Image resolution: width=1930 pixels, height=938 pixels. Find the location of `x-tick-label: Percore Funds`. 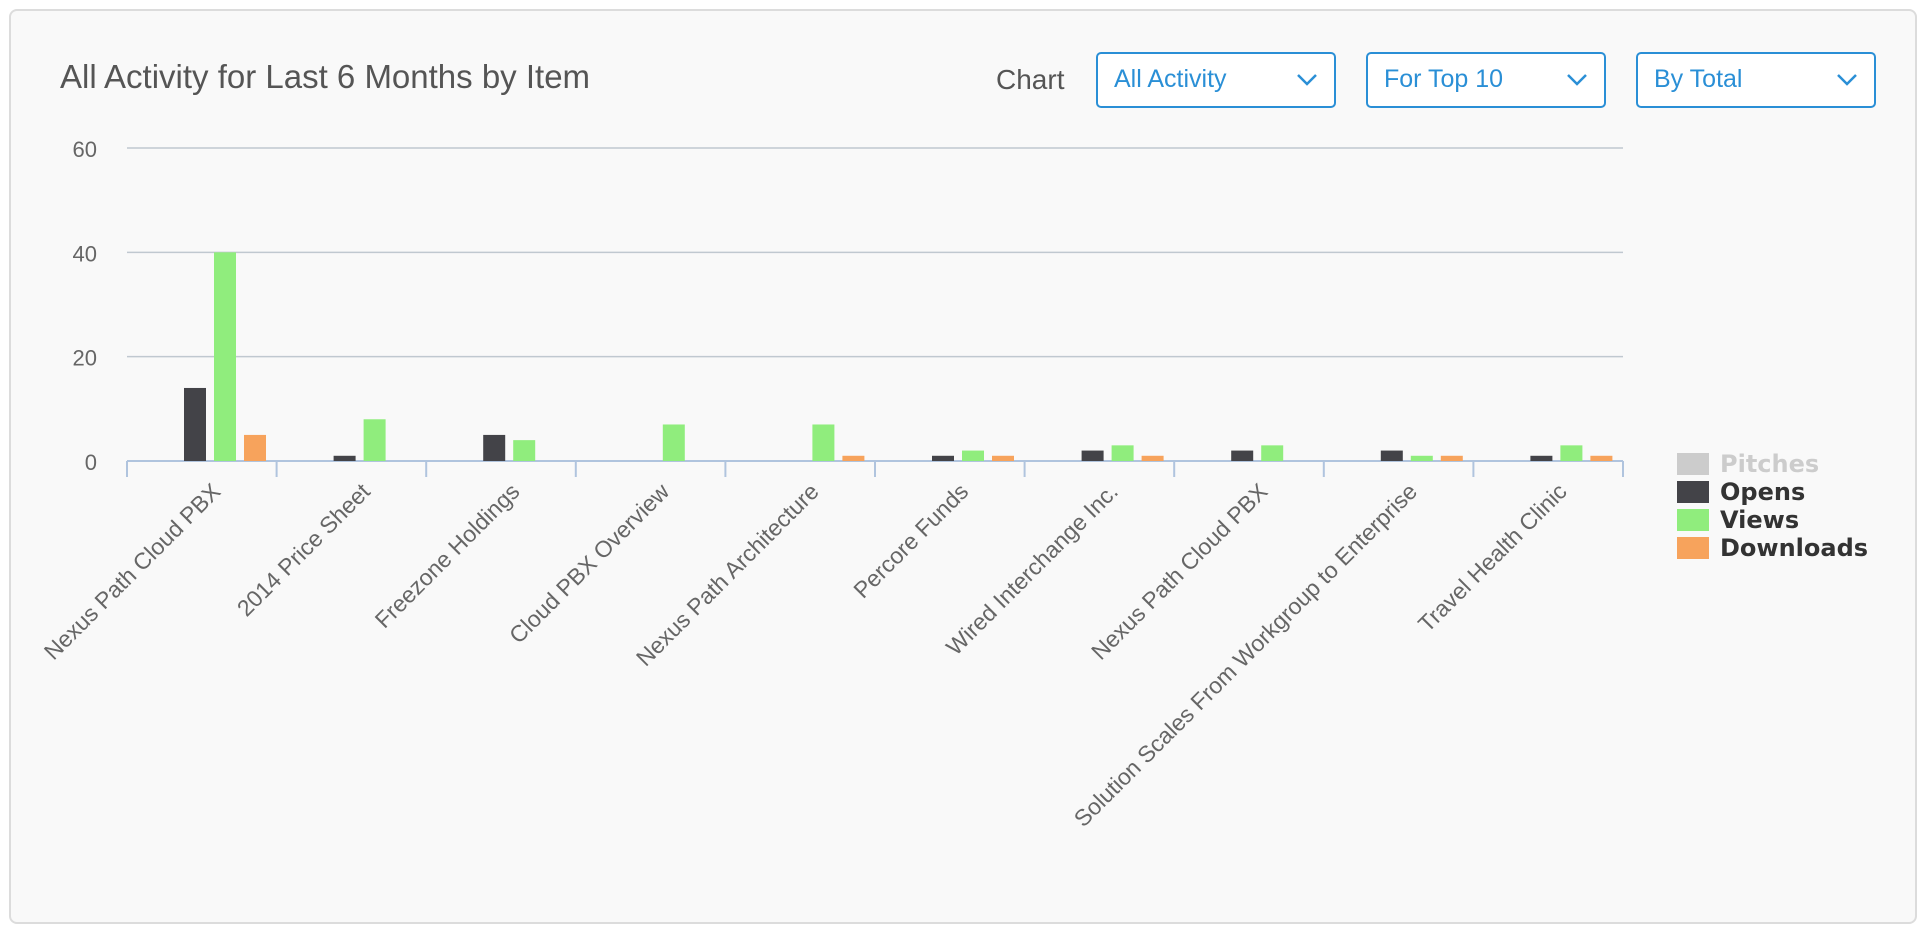

x-tick-label: Percore Funds is located at coordinates (910, 540).